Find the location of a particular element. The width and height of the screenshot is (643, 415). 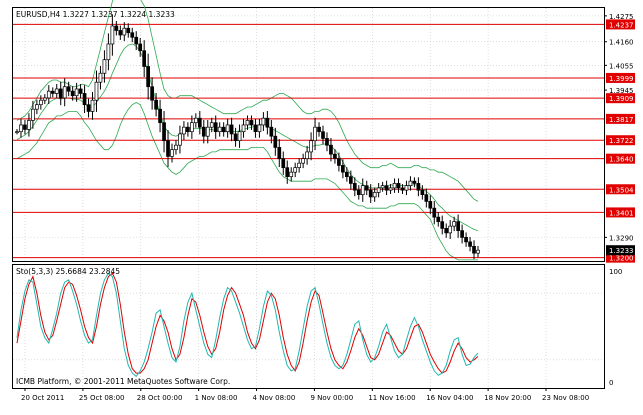

level-price-label: 1.4237 is located at coordinates (621, 25).